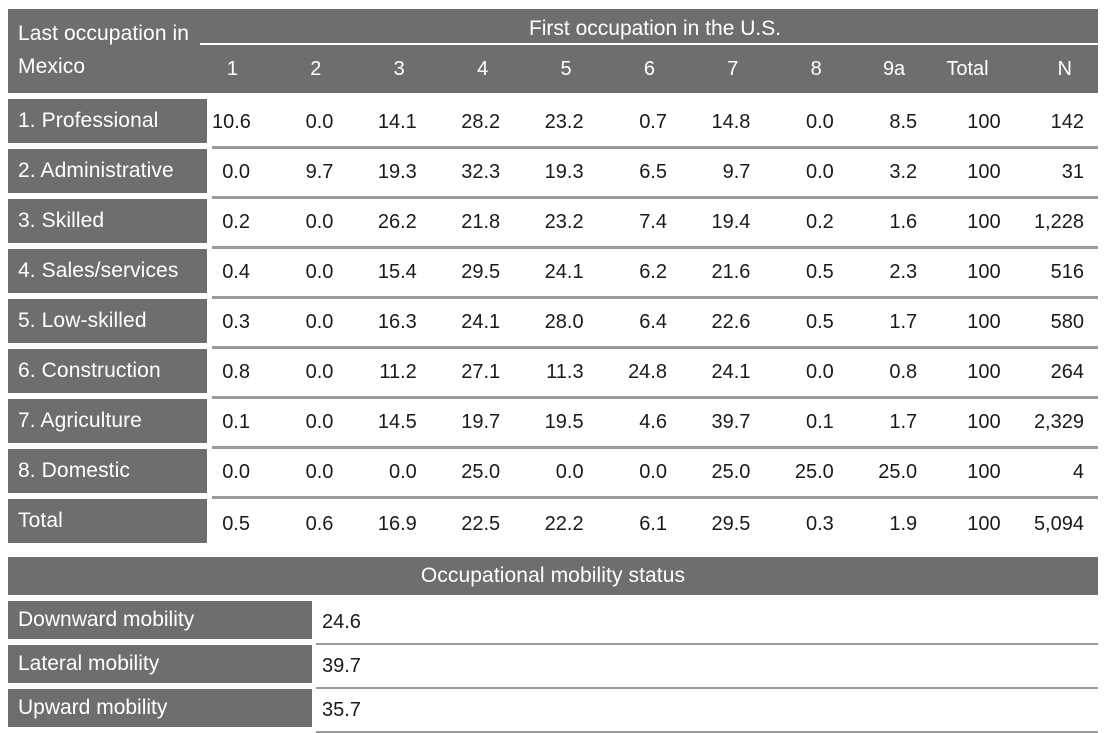 This screenshot has height=733, width=1104. I want to click on data-cell: 264, so click(1067, 372).